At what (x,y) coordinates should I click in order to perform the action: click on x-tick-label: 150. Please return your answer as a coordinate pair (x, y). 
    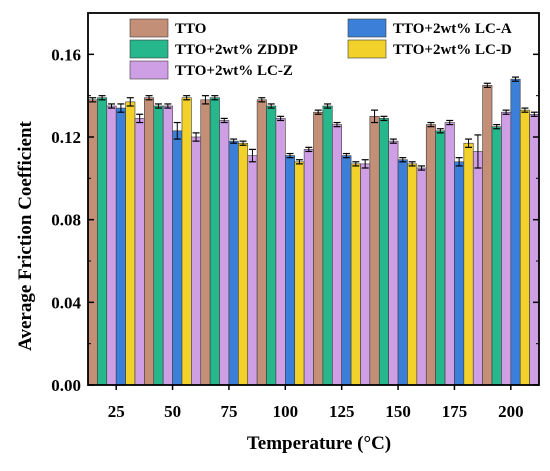
    Looking at the image, I should click on (398, 411).